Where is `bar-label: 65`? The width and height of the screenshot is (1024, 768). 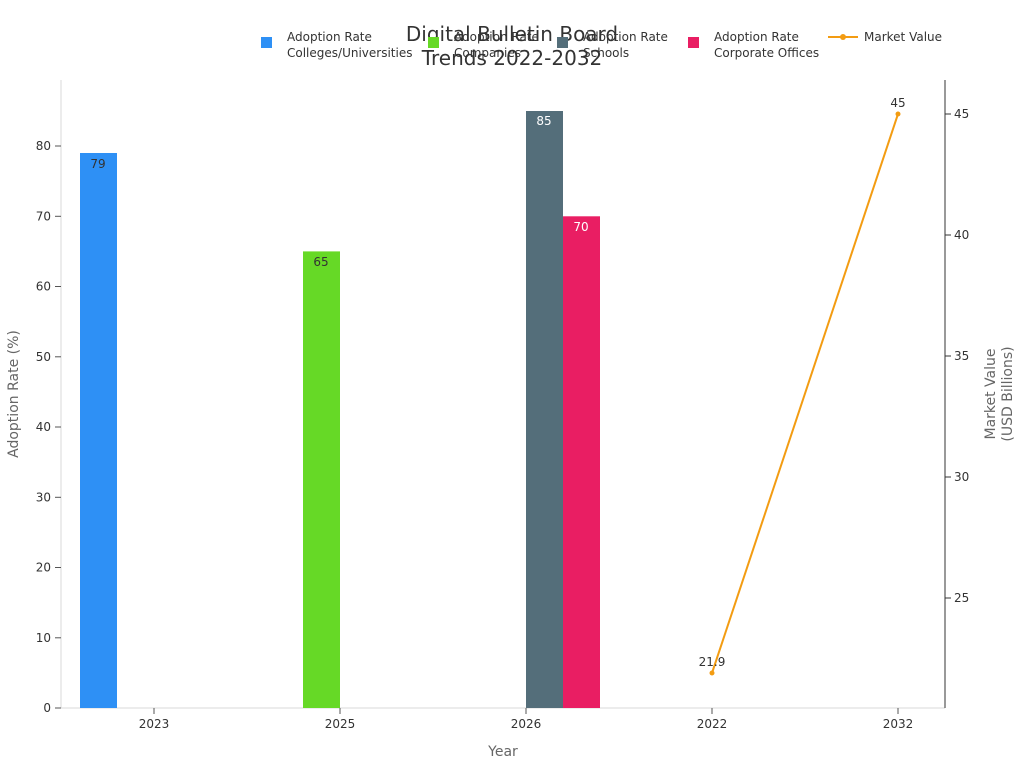
bar-label: 65 is located at coordinates (320, 262).